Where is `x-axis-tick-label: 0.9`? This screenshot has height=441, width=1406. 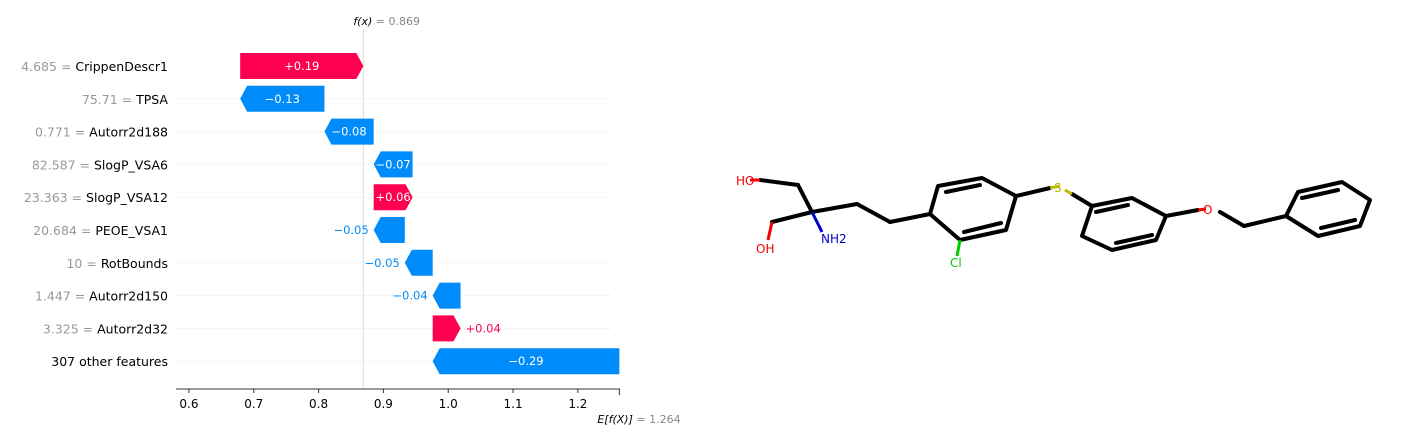
x-axis-tick-label: 0.9 is located at coordinates (383, 404).